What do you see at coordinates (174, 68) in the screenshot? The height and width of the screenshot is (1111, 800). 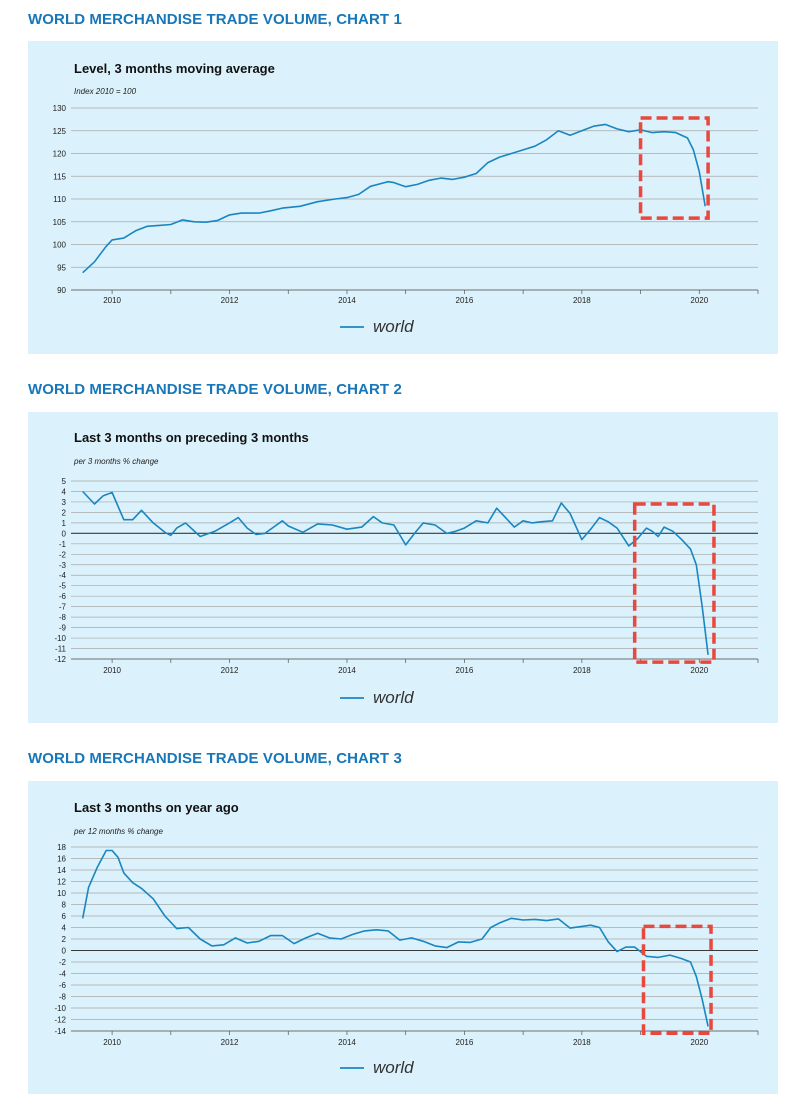 I see `chart-title: Level, 3 months moving average` at bounding box center [174, 68].